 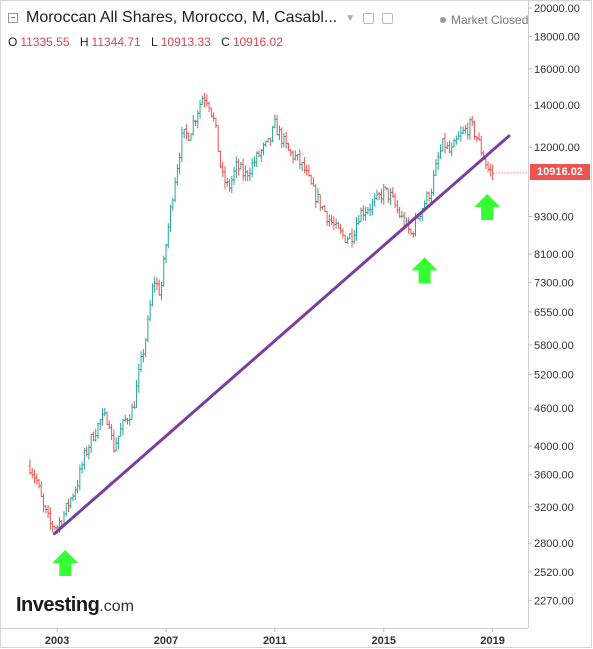 What do you see at coordinates (116, 42) in the screenshot?
I see `high-value: 11344.71` at bounding box center [116, 42].